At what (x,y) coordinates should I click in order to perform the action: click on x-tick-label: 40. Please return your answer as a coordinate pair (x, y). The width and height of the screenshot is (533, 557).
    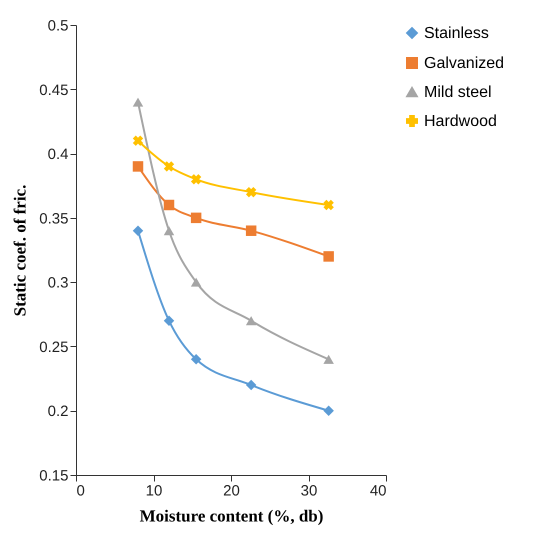
    Looking at the image, I should click on (378, 491).